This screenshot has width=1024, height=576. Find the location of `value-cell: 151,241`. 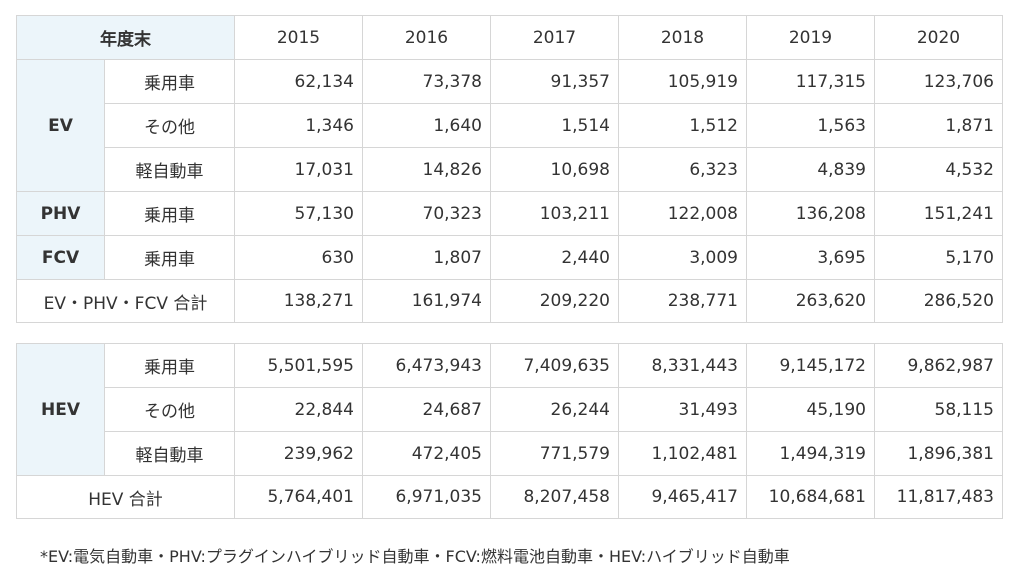

value-cell: 151,241 is located at coordinates (938, 213).